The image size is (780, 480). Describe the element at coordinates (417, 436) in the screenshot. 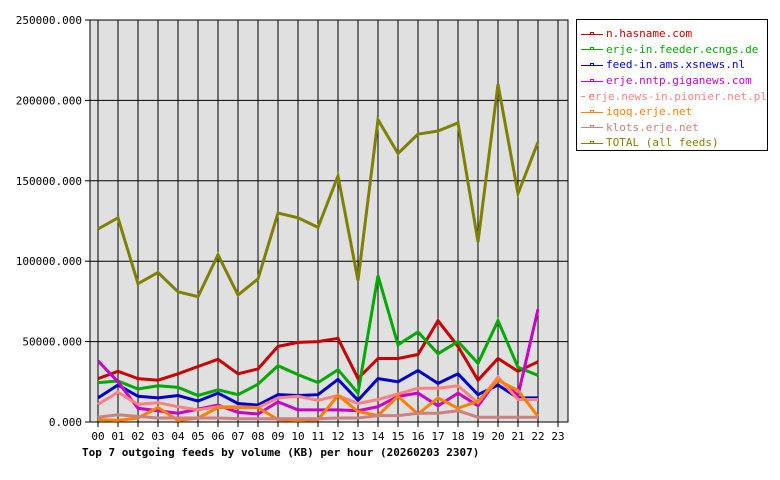

I see `x-tick-label: 16` at that location.